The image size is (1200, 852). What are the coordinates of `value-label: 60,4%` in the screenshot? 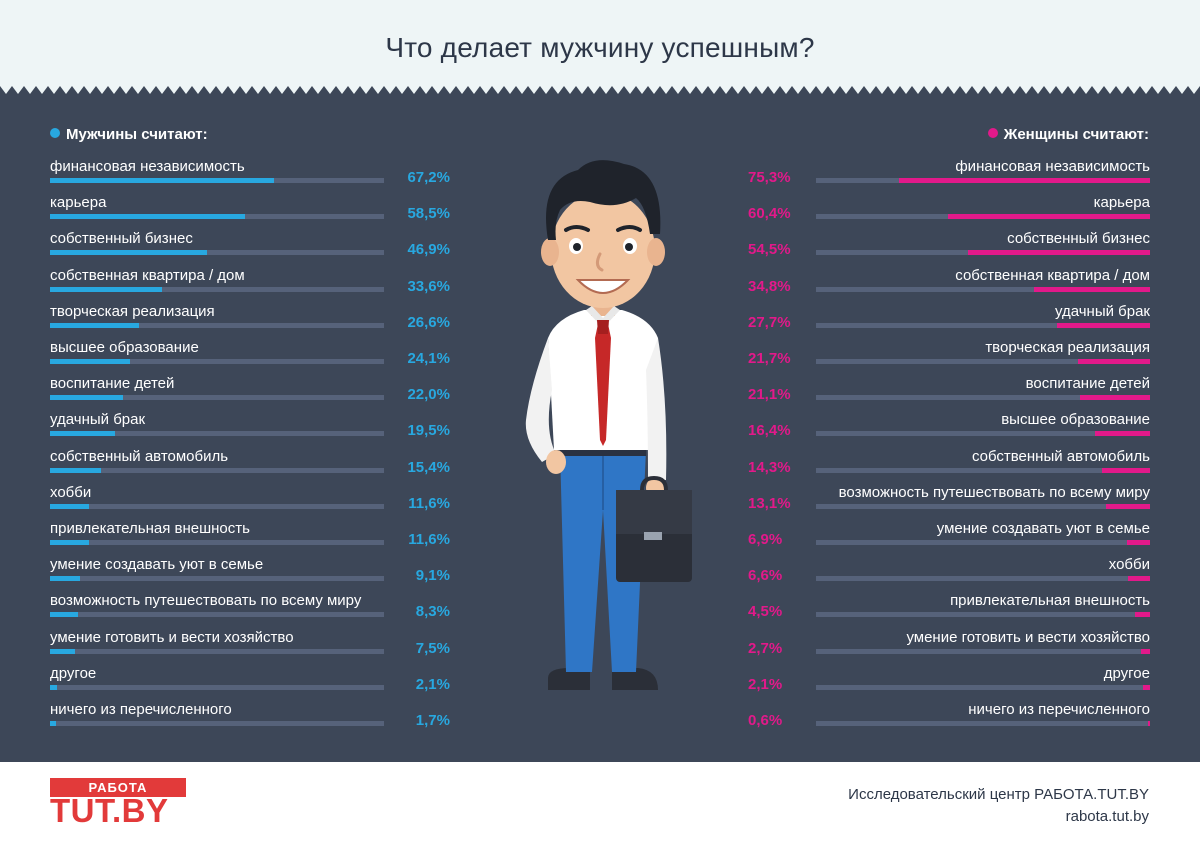 It's located at (769, 214).